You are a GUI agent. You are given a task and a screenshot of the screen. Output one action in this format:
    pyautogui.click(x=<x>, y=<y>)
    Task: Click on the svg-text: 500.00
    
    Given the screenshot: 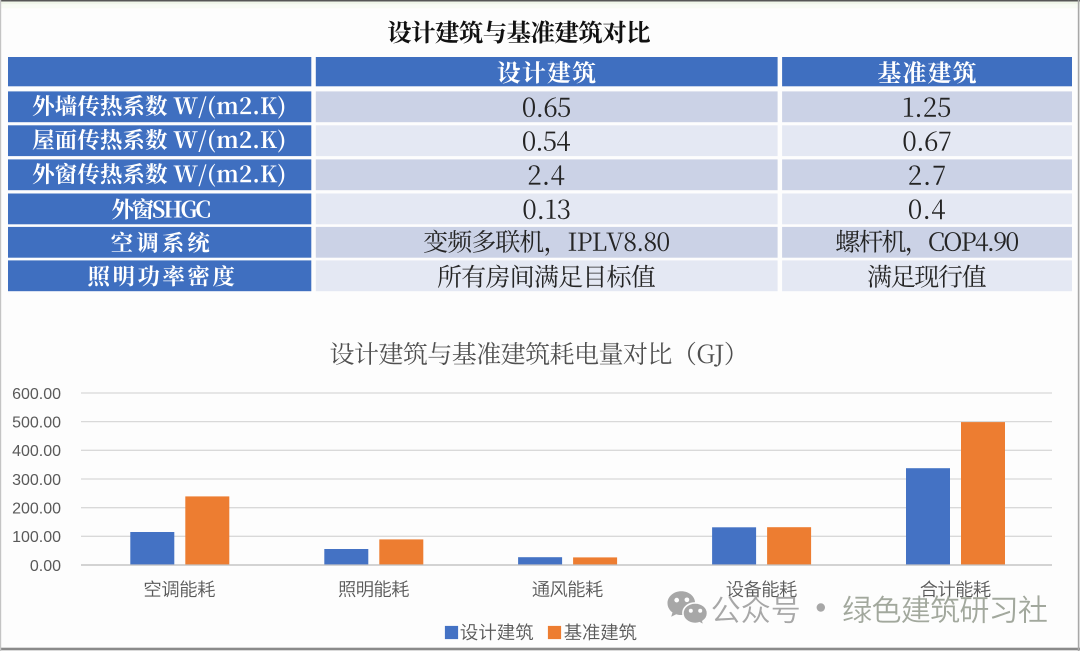 What is the action you would take?
    pyautogui.click(x=36, y=422)
    